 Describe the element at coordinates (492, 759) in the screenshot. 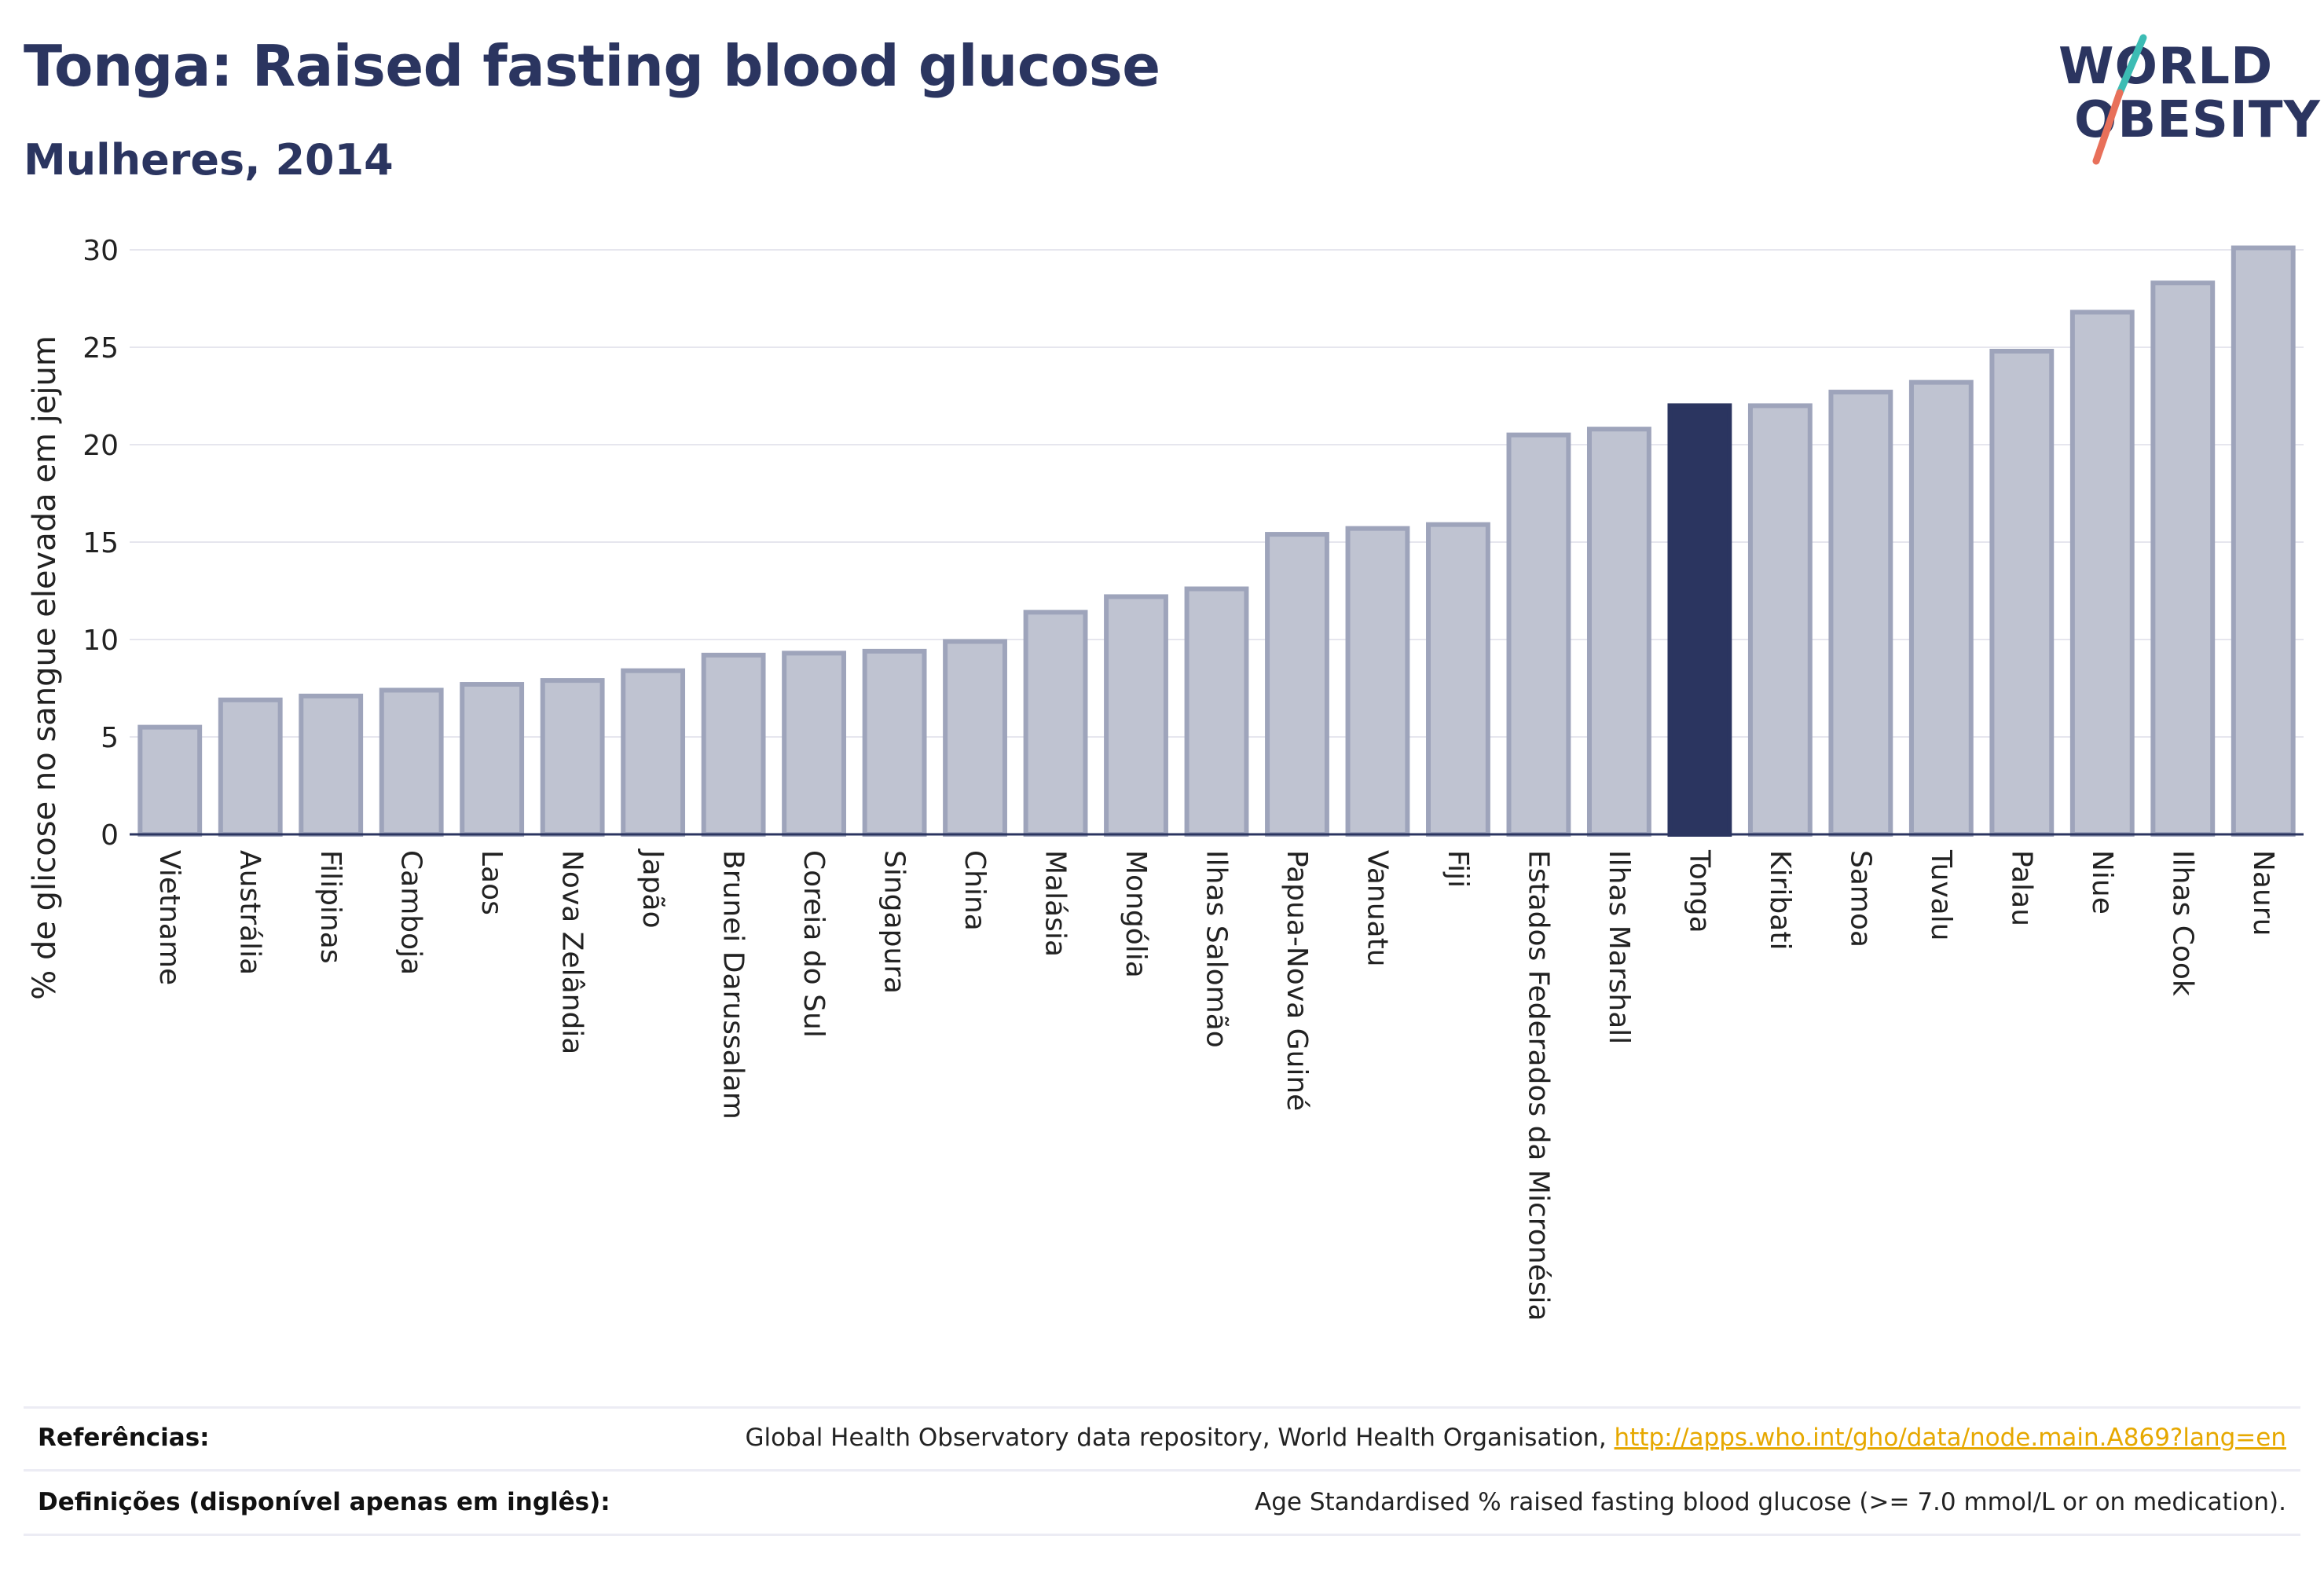

I see `bar-laos` at that location.